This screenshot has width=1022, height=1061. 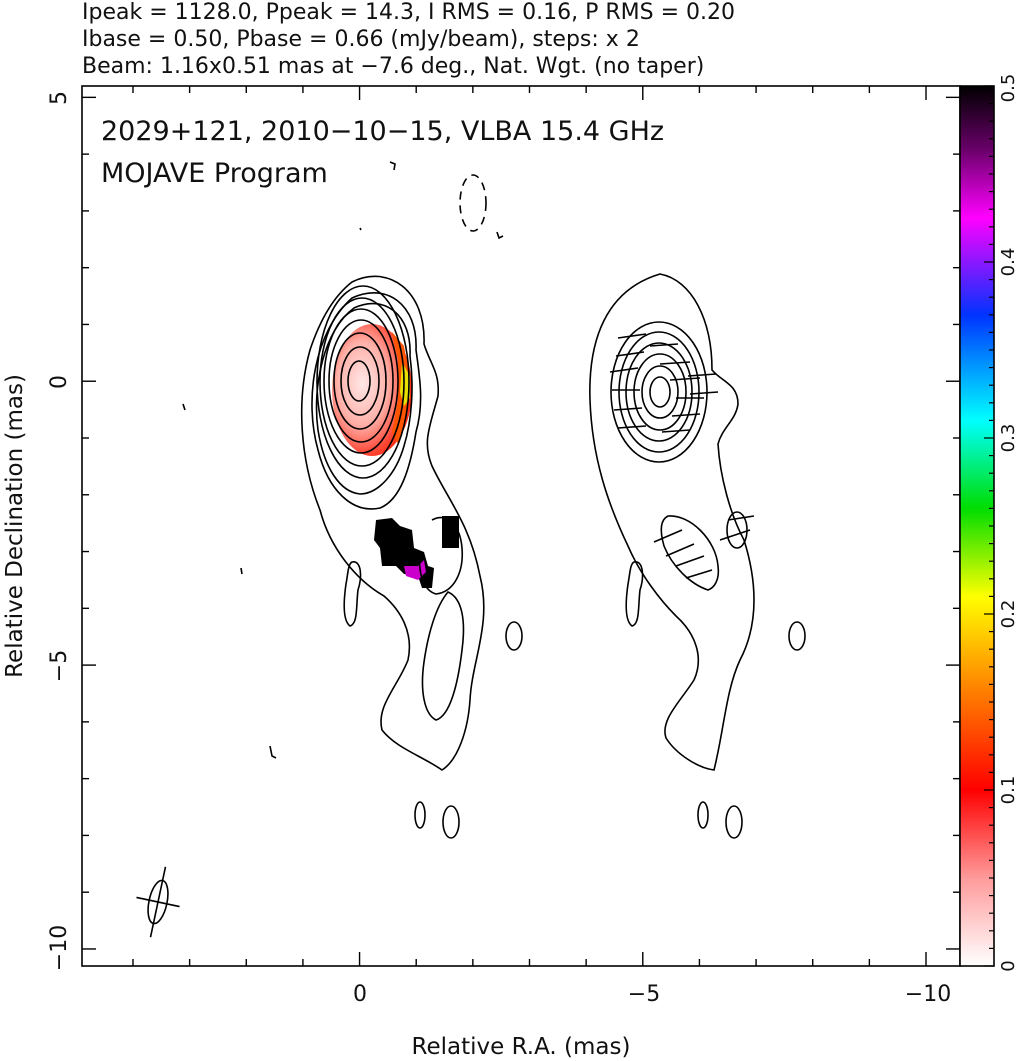 What do you see at coordinates (158, 902) in the screenshot?
I see `beam-symbol` at bounding box center [158, 902].